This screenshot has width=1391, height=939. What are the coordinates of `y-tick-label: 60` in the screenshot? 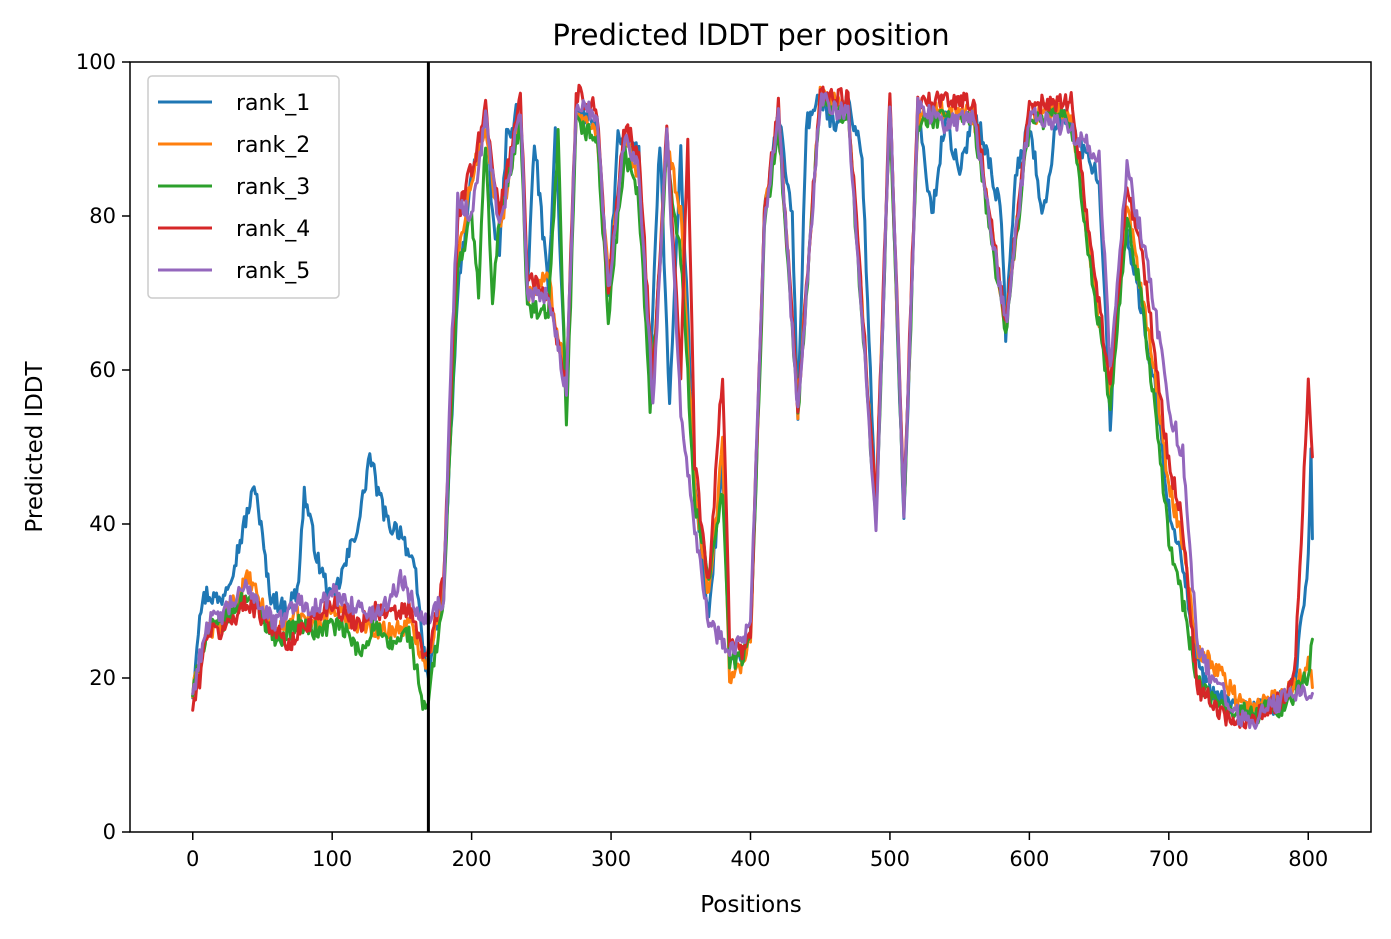 It's located at (102, 370).